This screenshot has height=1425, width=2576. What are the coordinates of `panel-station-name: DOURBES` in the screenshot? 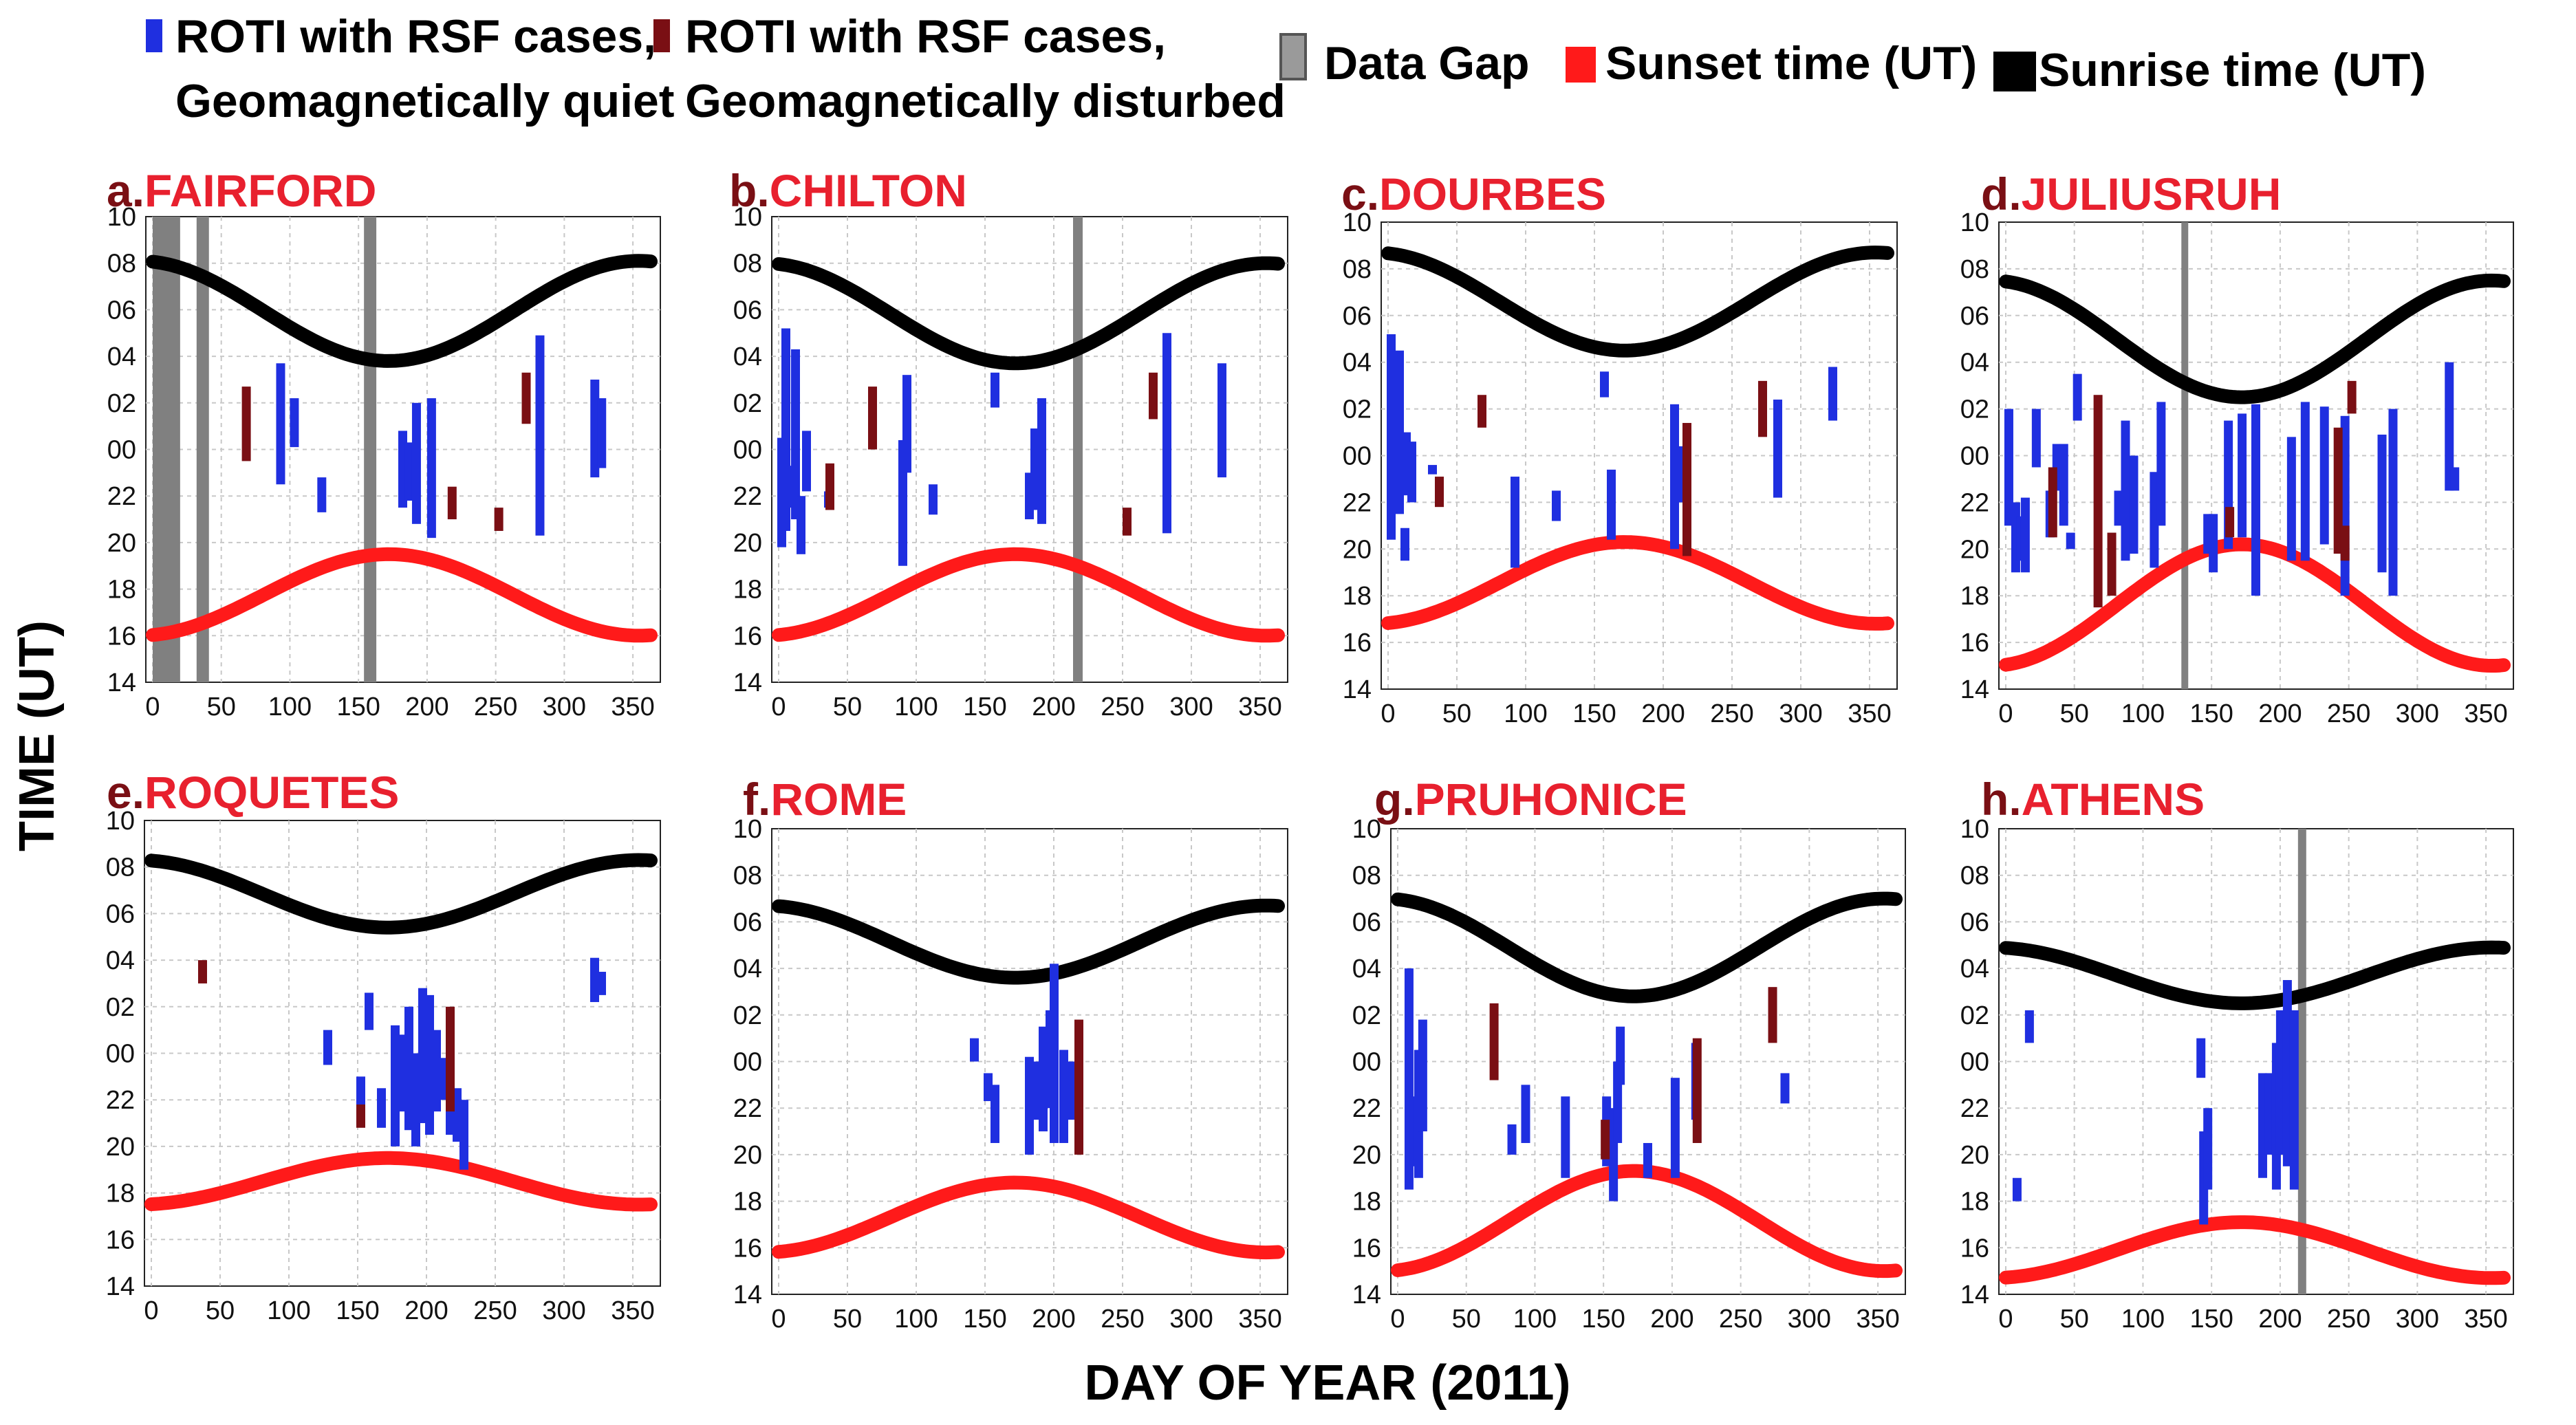 It's located at (1492, 193).